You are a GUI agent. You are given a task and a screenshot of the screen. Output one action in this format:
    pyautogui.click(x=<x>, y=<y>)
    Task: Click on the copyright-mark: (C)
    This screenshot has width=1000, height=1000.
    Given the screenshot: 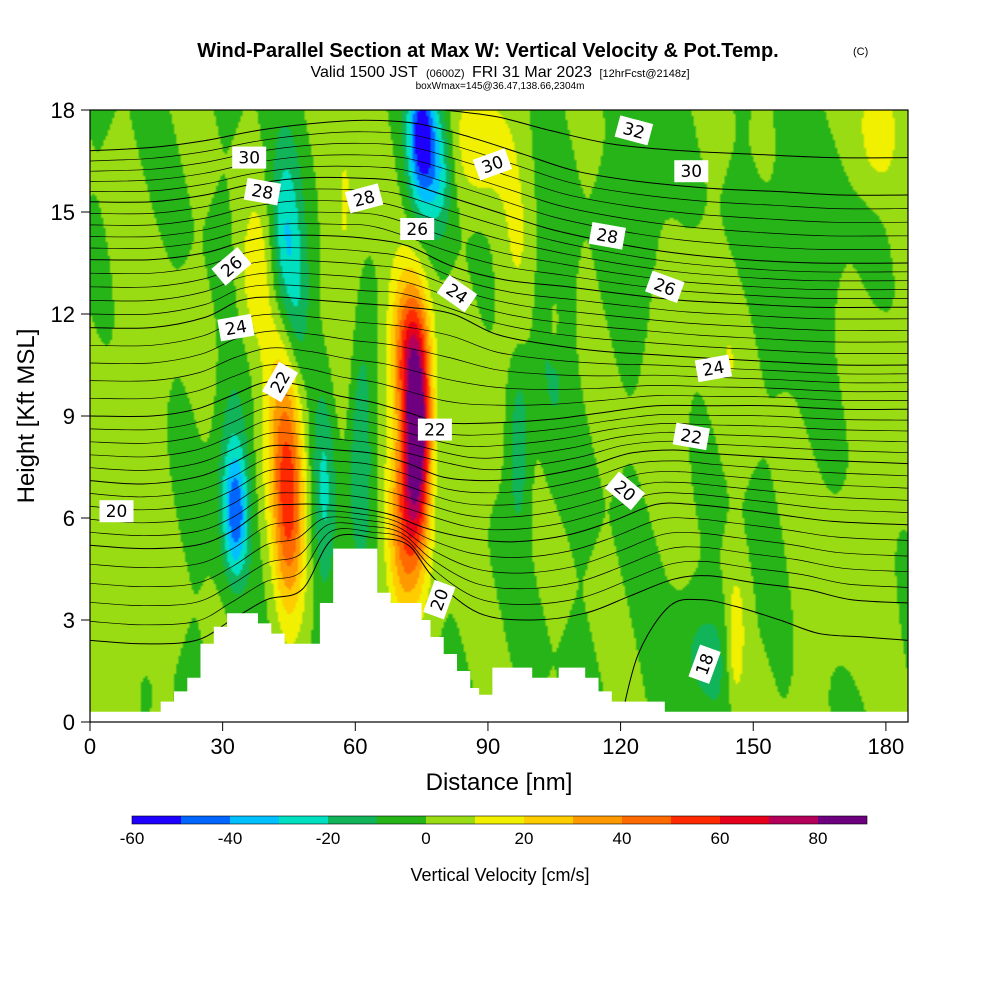 What is the action you would take?
    pyautogui.click(x=860, y=52)
    